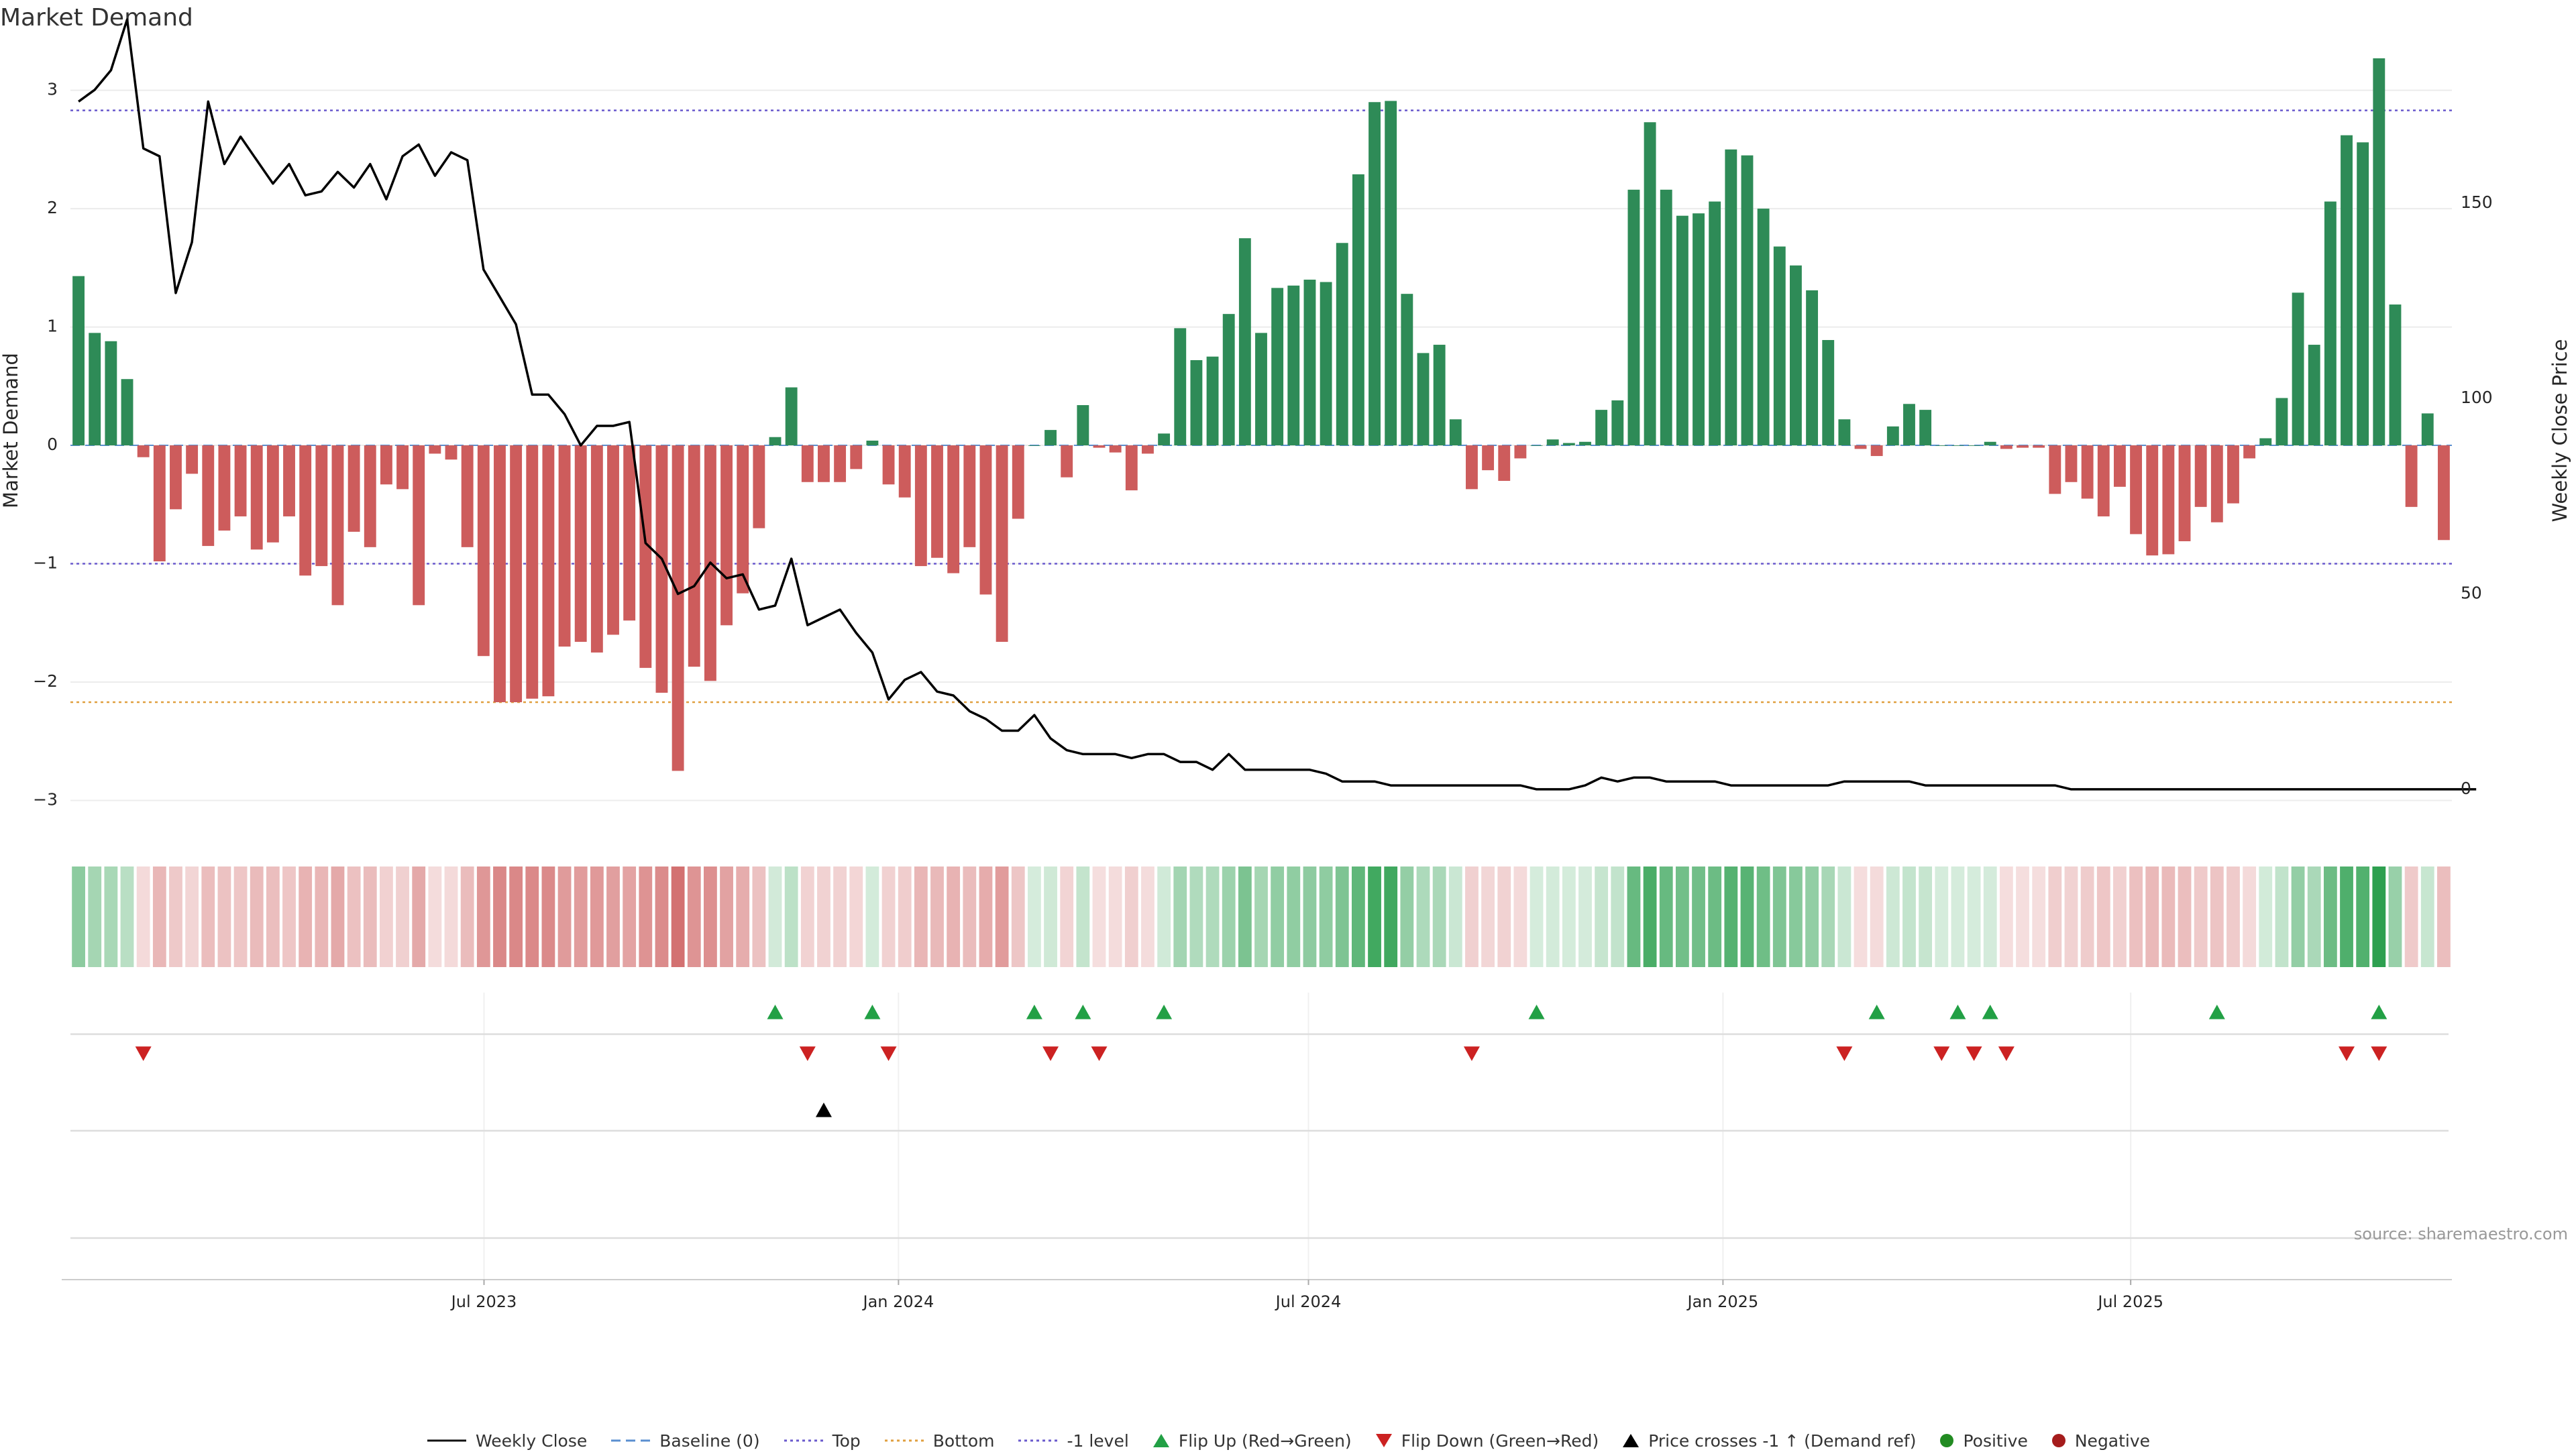 The image size is (2576, 1454). I want to click on legend-label: Positive, so click(1995, 1441).